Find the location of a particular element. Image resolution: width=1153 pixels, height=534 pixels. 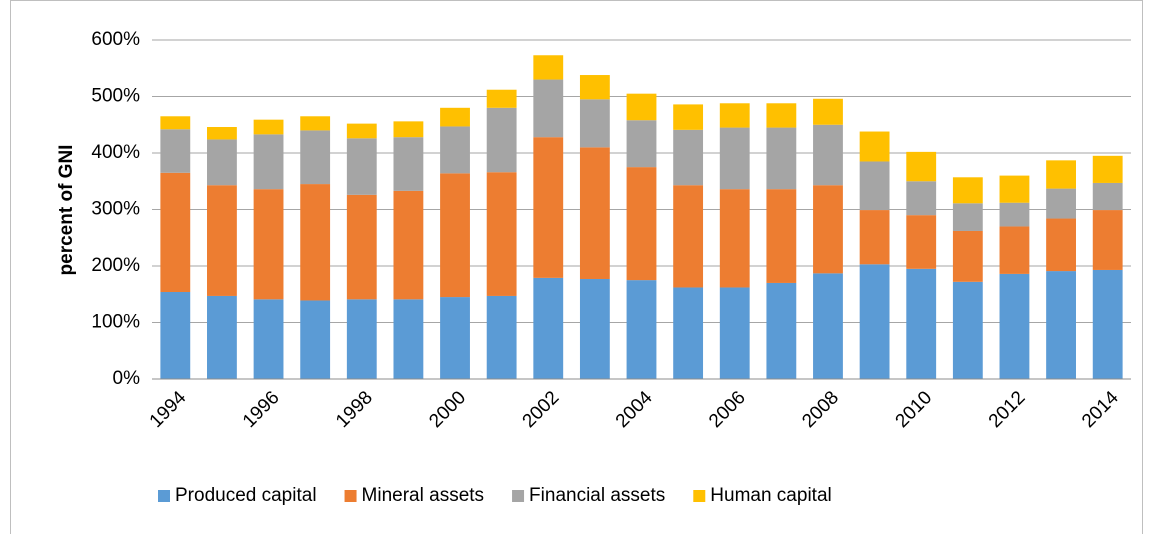

y-tick-label: 600% is located at coordinates (115, 39).